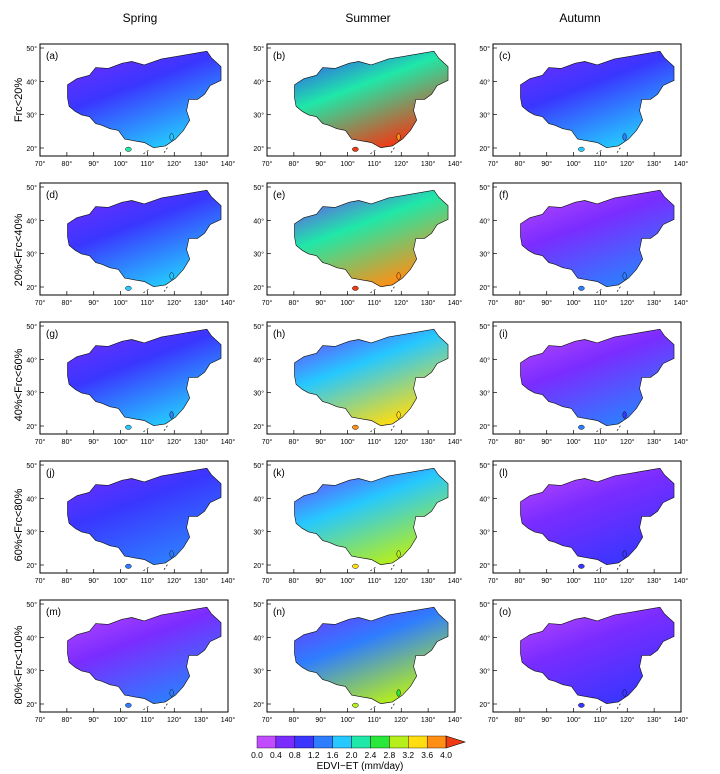 This screenshot has height=774, width=720. Describe the element at coordinates (19, 249) in the screenshot. I see `row-label-2: 20%<Frc<40%` at that location.